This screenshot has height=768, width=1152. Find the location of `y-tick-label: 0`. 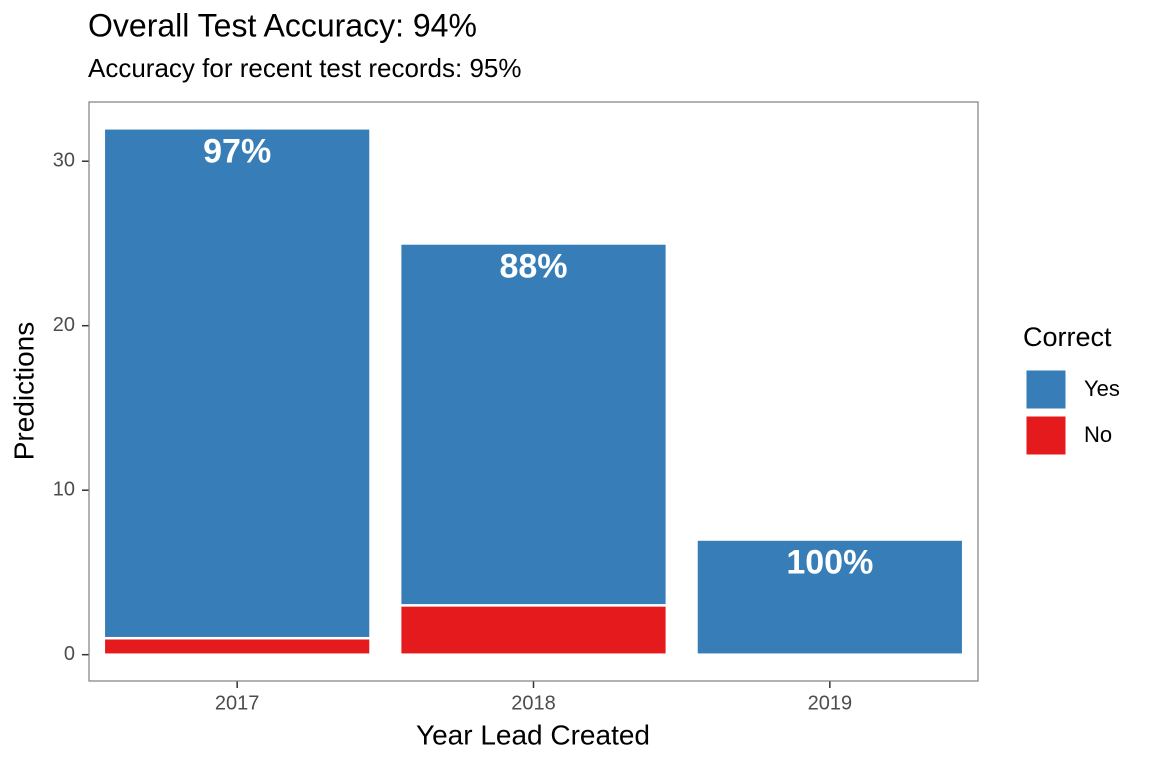

y-tick-label: 0 is located at coordinates (69, 654).